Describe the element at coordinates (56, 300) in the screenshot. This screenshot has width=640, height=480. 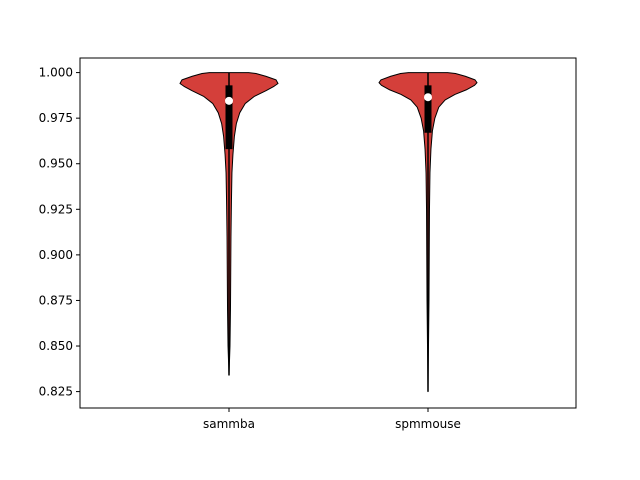
I see `y-tick-label: 0.875` at that location.